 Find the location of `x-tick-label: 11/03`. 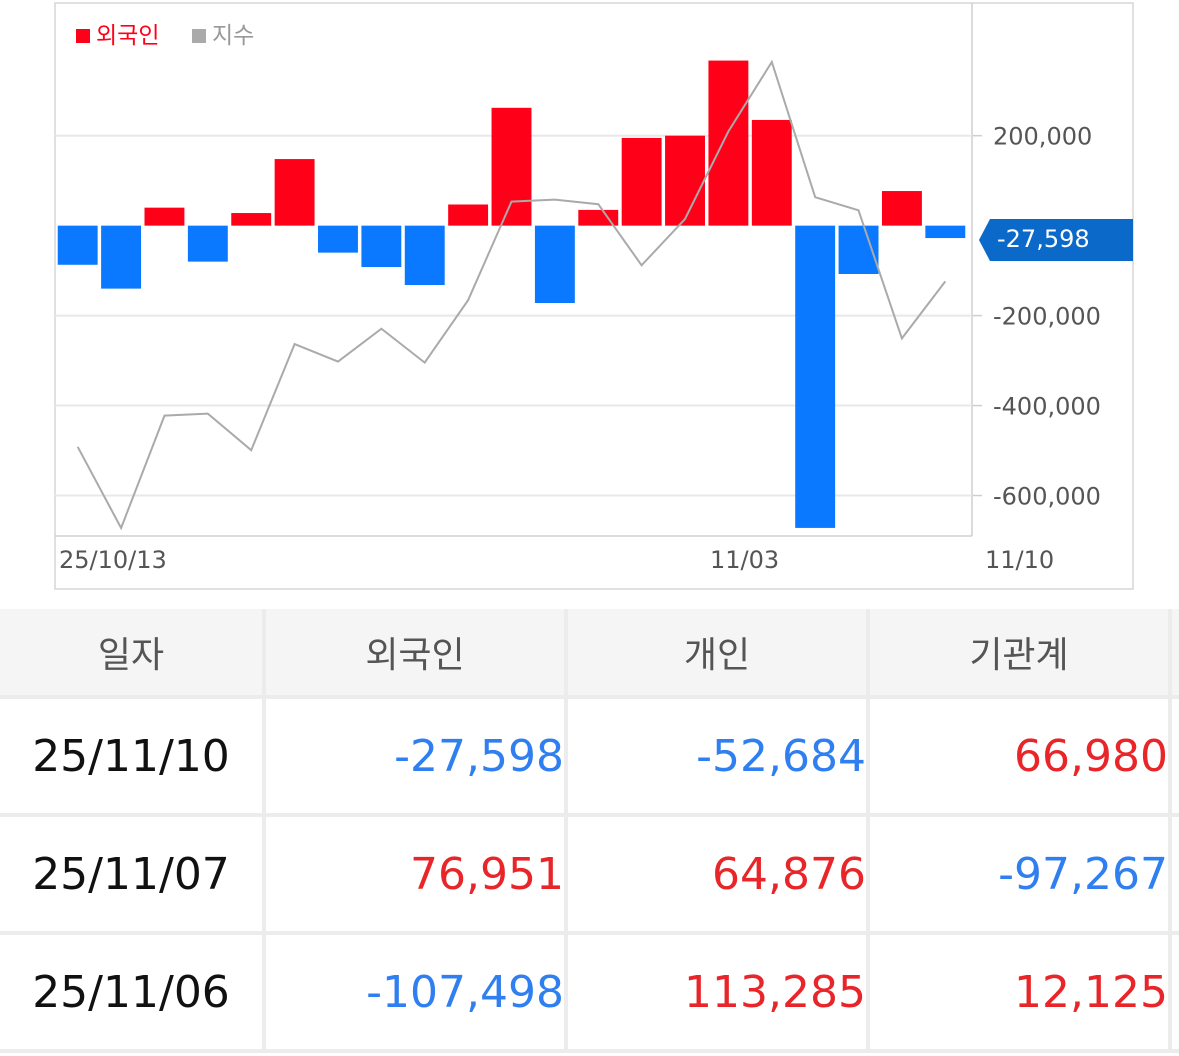

x-tick-label: 11/03 is located at coordinates (744, 560).